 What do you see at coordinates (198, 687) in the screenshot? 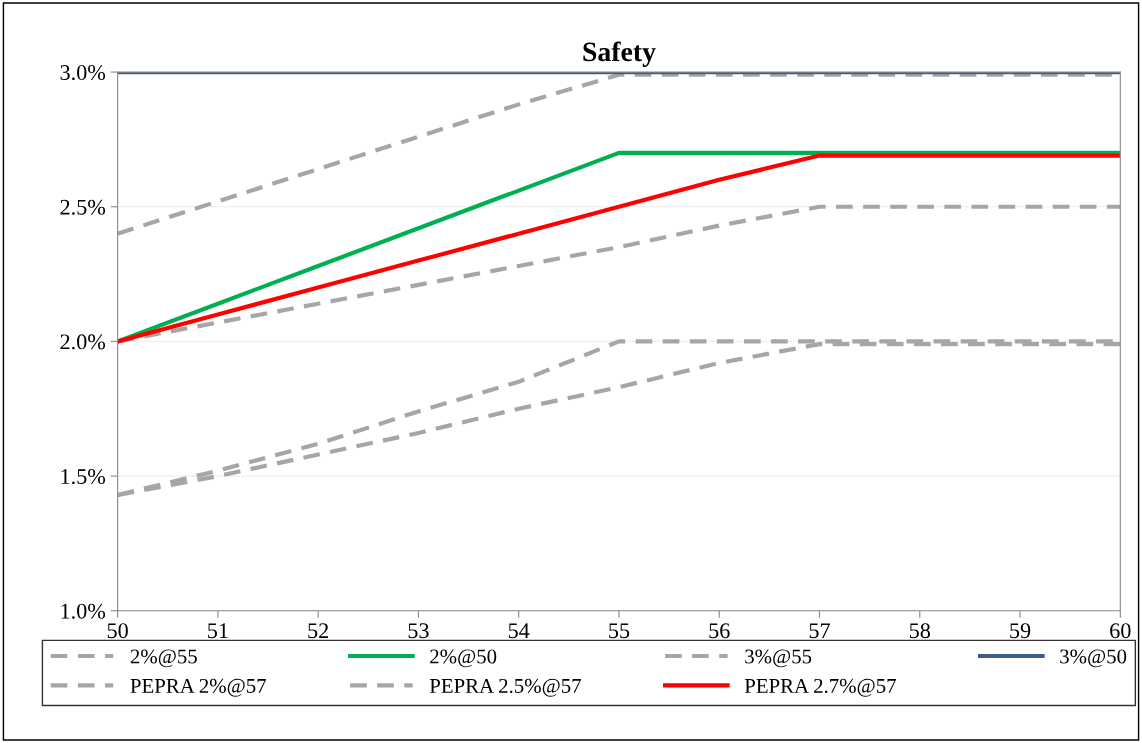
I see `legend-label: PEPRA 2%@57` at bounding box center [198, 687].